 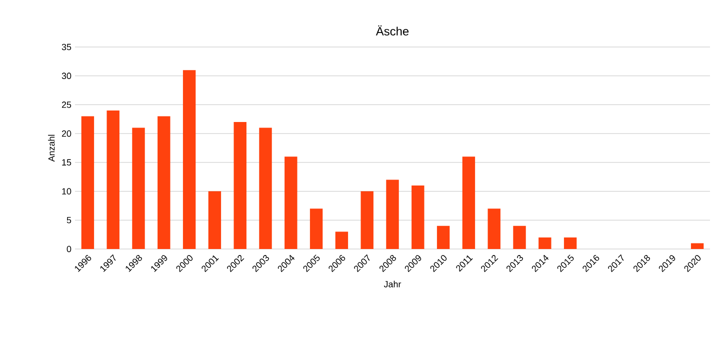 I want to click on y-tick-label: 10, so click(x=67, y=191).